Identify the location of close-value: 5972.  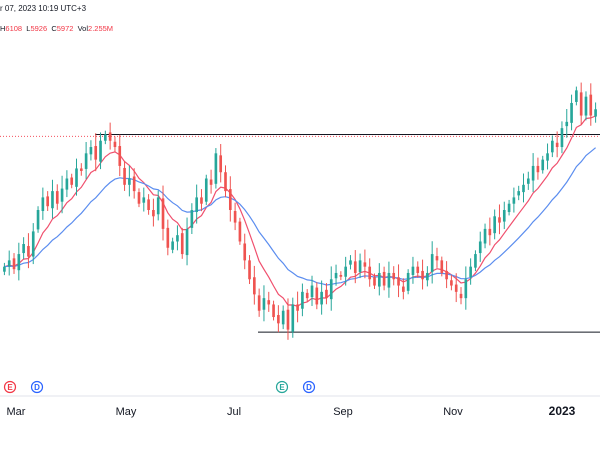
(65, 28).